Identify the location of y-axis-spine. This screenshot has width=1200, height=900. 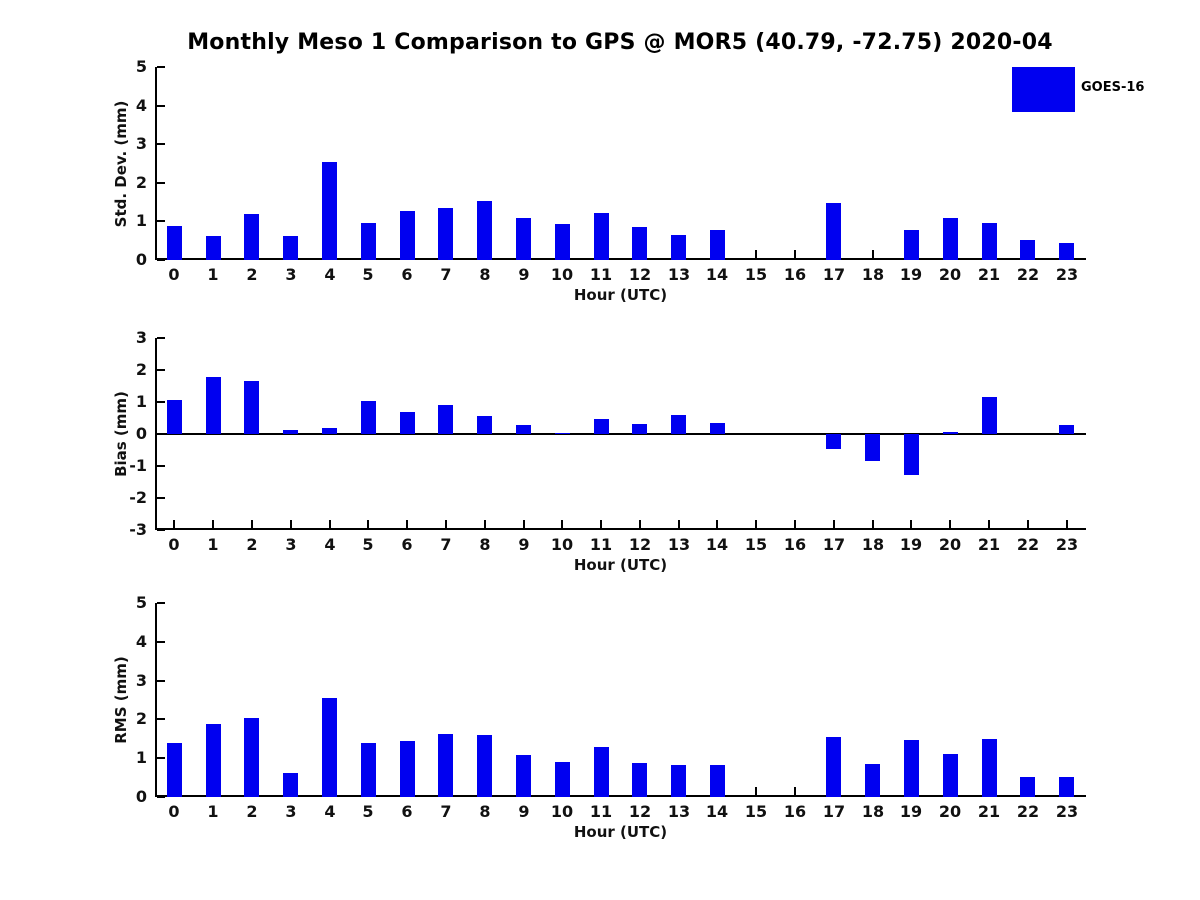
(156, 700).